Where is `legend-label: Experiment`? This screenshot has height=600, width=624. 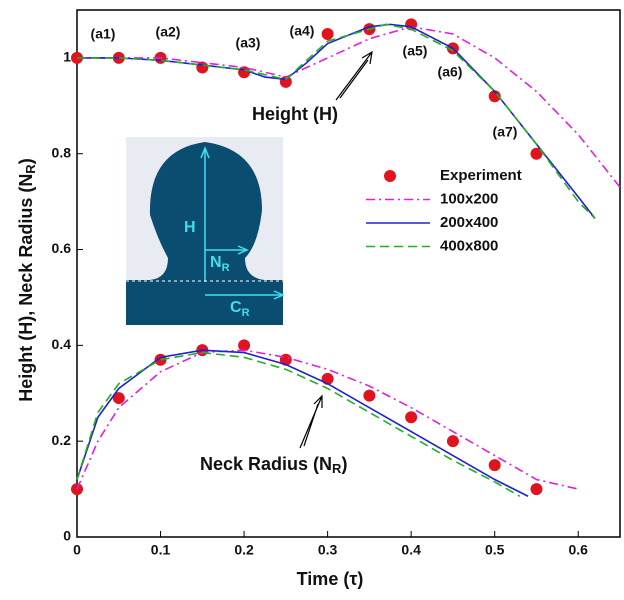
legend-label: Experiment is located at coordinates (481, 175).